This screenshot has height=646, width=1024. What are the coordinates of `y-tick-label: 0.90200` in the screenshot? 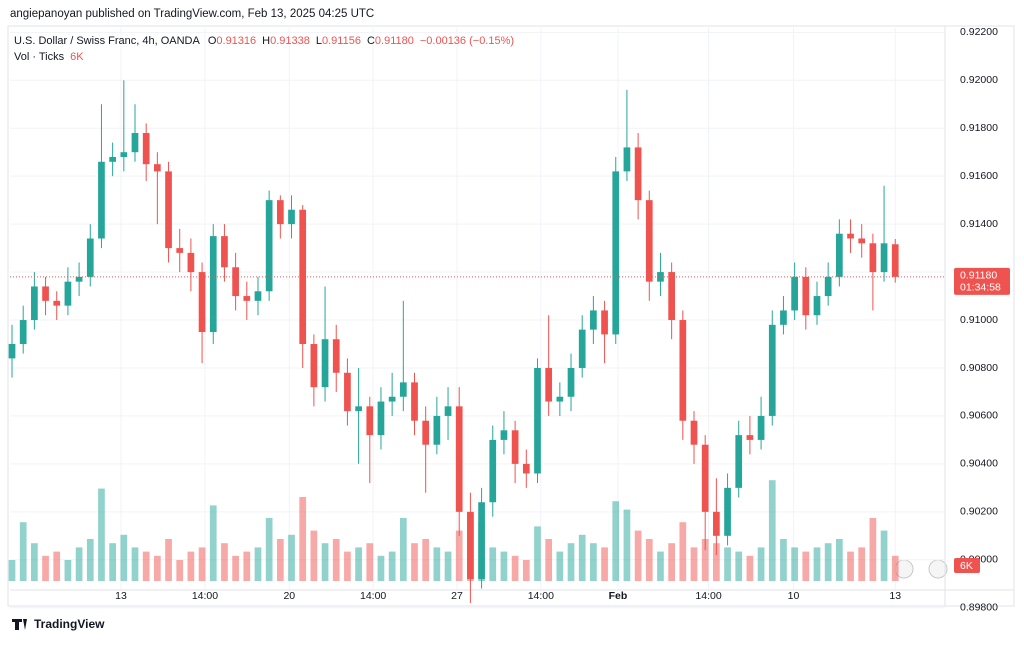 It's located at (979, 512).